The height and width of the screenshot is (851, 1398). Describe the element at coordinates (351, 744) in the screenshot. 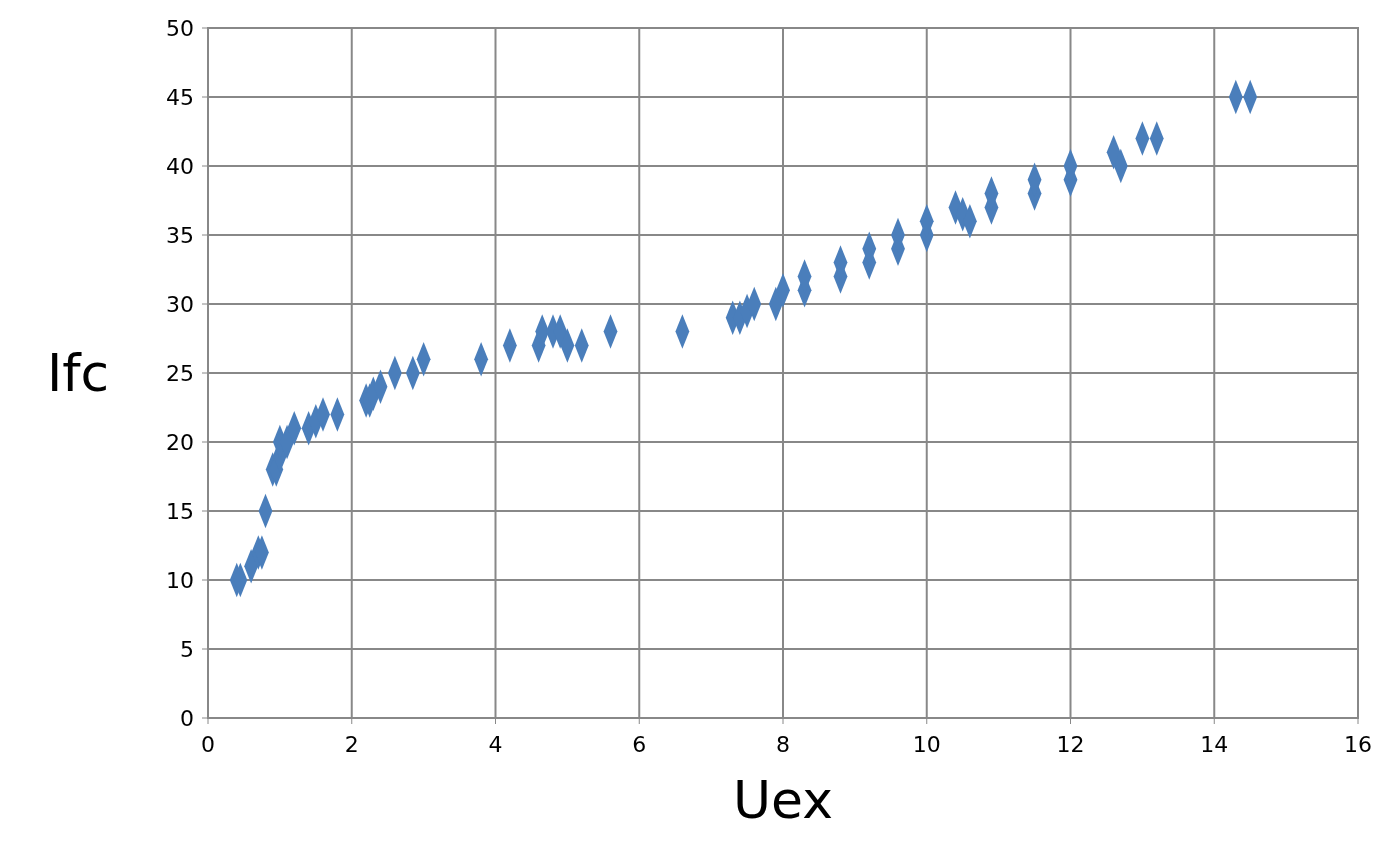

I see `x-tick-label: 2` at that location.